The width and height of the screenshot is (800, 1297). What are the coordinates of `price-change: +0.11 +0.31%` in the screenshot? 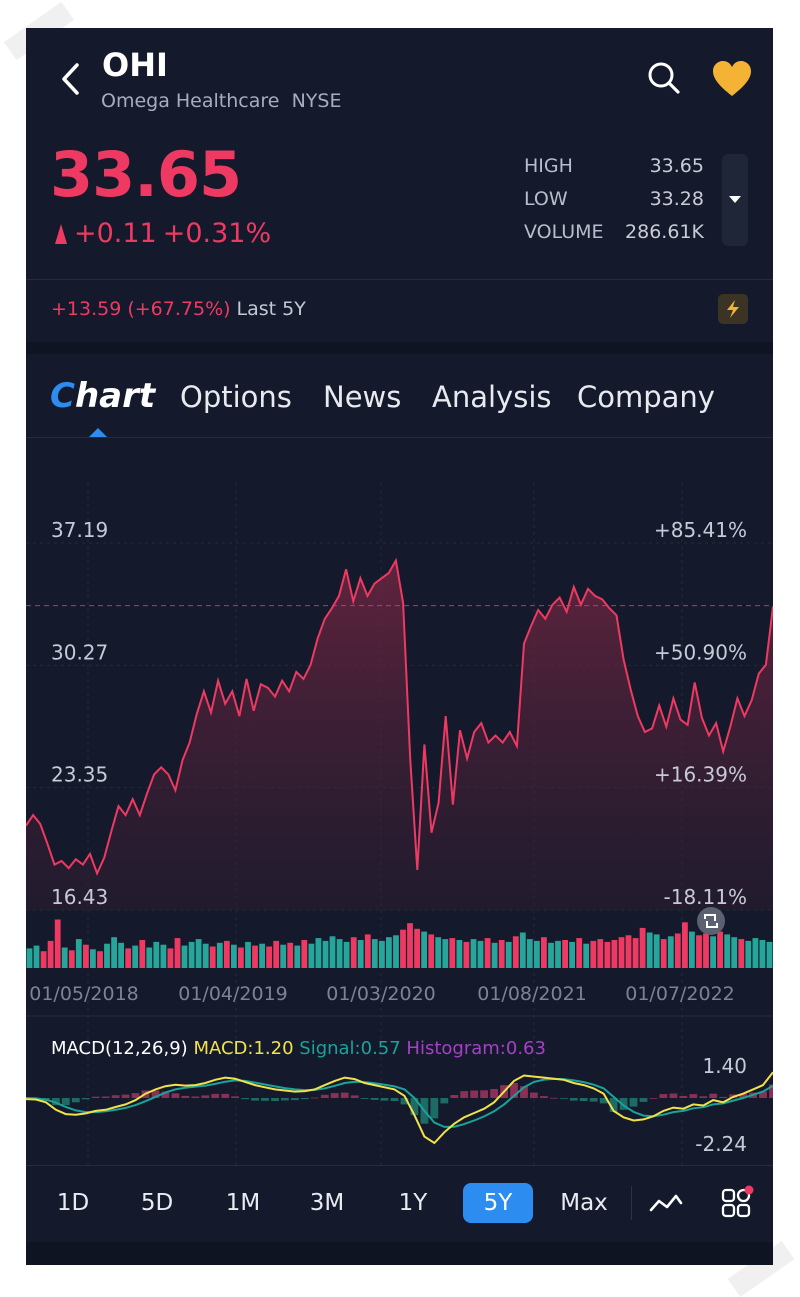 It's located at (162, 233).